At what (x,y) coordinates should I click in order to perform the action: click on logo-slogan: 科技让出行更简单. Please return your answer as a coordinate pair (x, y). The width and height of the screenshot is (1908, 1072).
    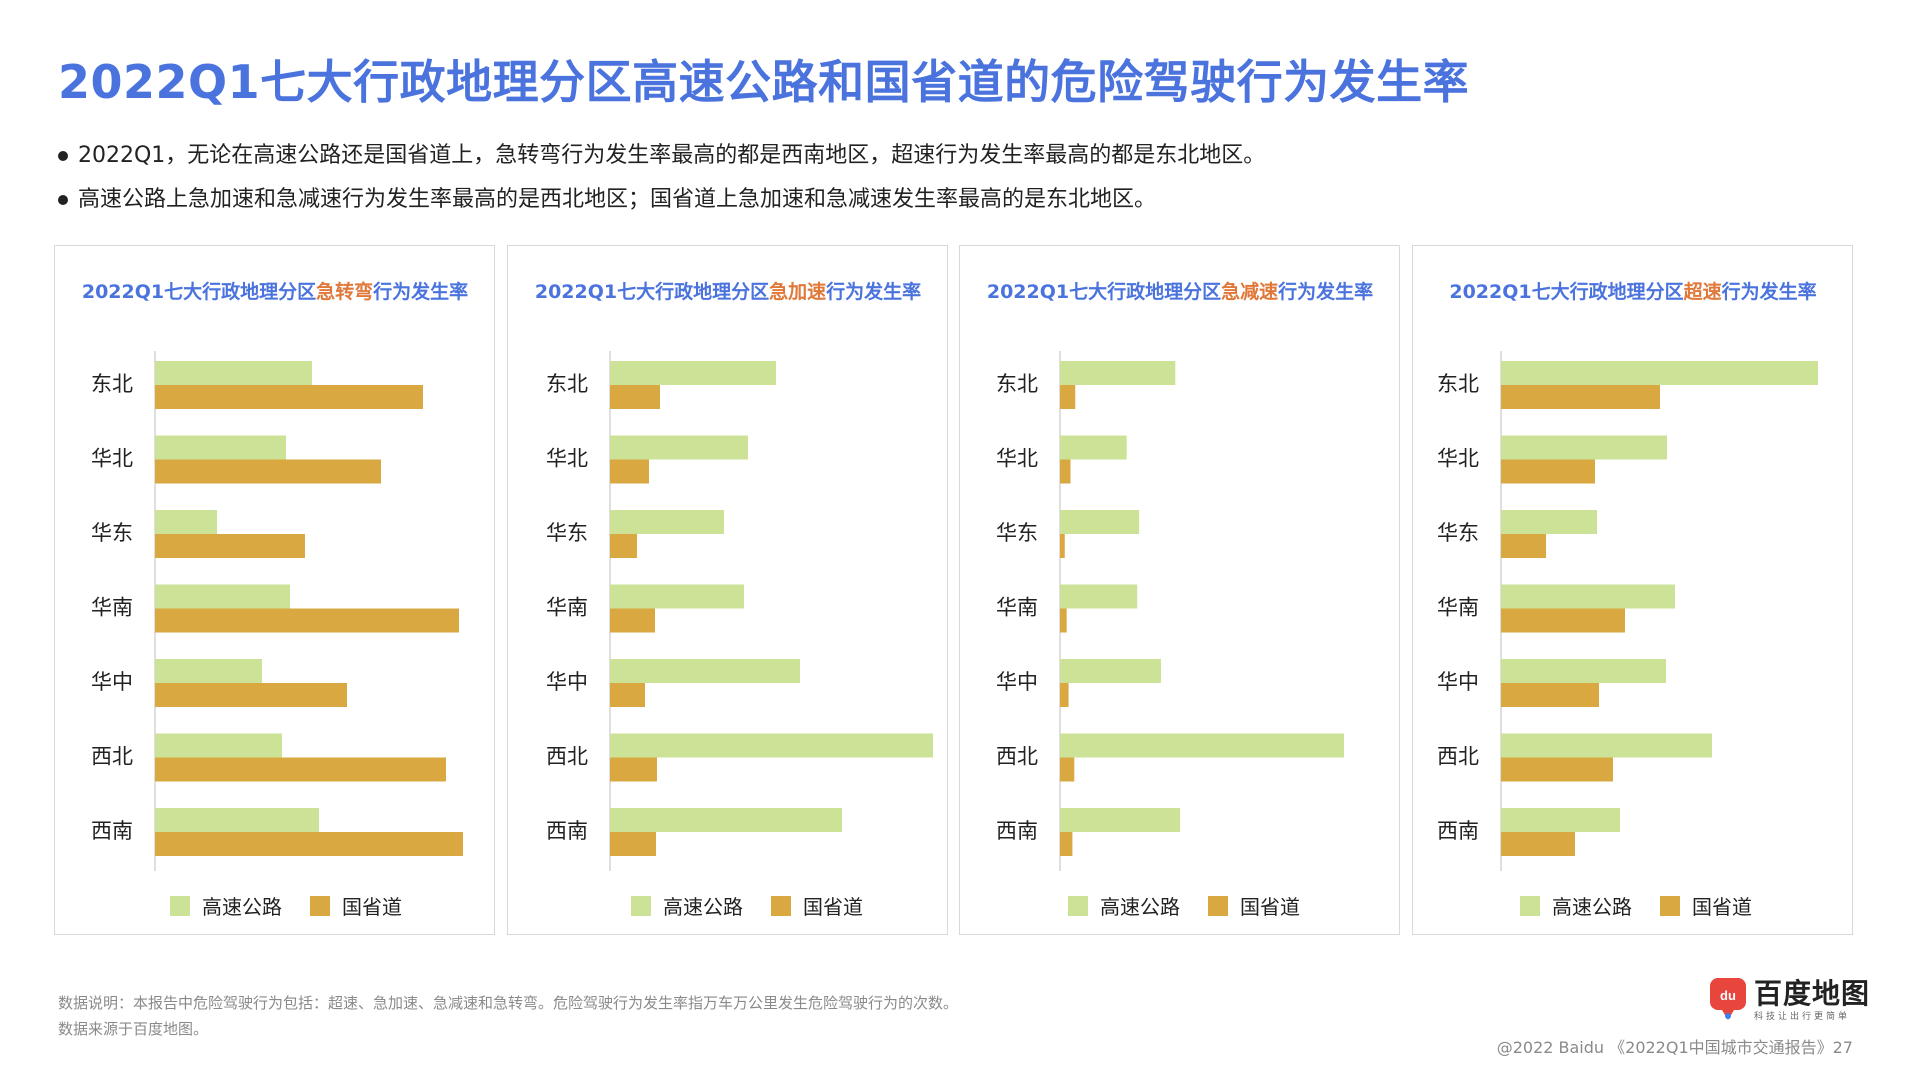
    Looking at the image, I should click on (1802, 1016).